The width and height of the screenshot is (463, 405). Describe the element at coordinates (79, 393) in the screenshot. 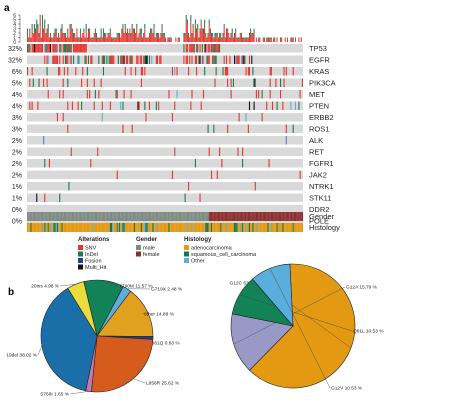

I see `pie-leader-line` at that location.